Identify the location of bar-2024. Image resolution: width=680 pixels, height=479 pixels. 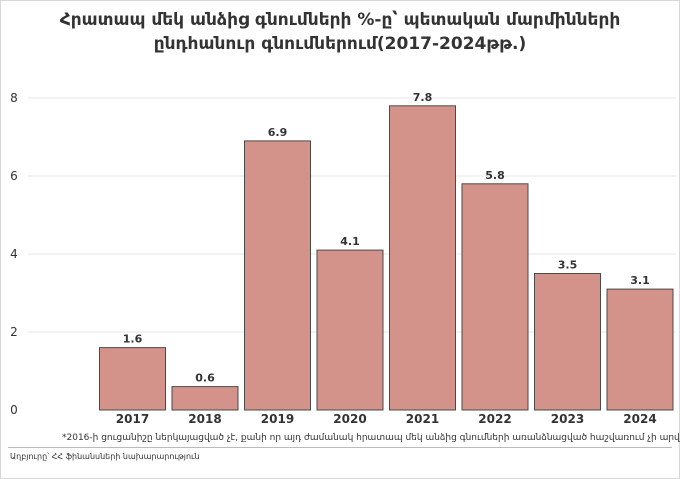
(640, 349).